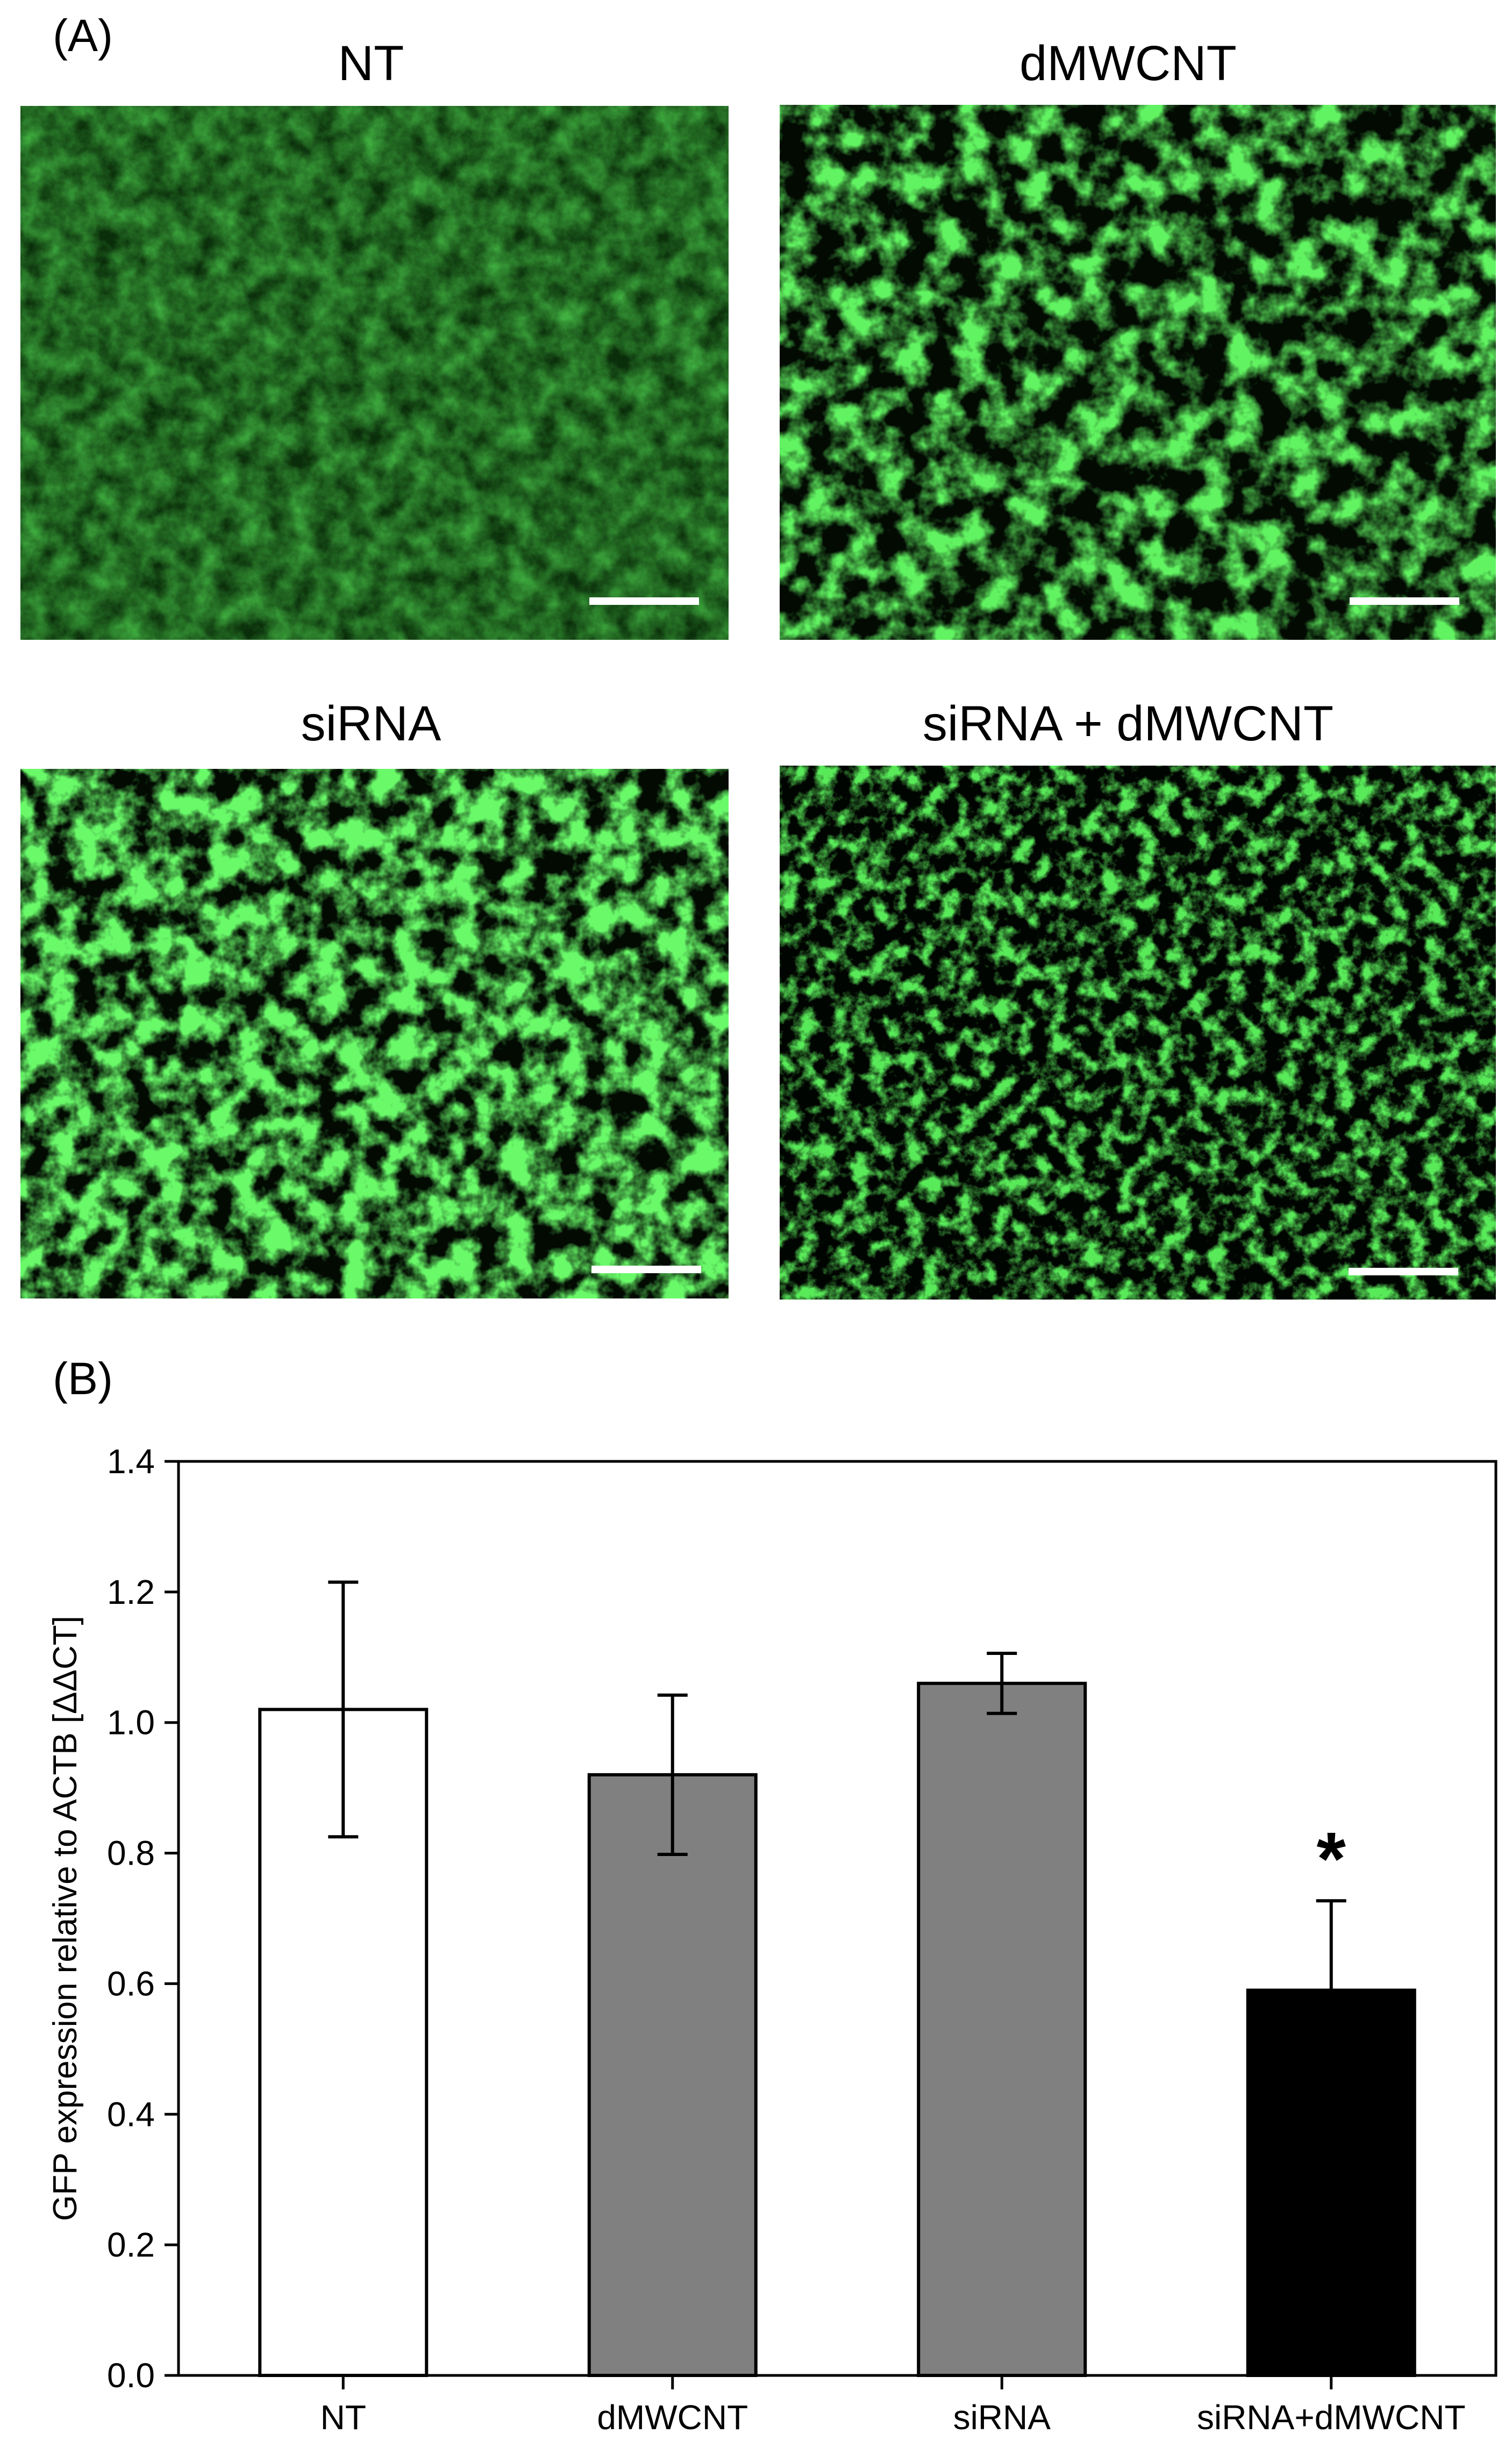 The height and width of the screenshot is (2448, 1512). What do you see at coordinates (371, 723) in the screenshot?
I see `image-title-sirna: siRNA` at bounding box center [371, 723].